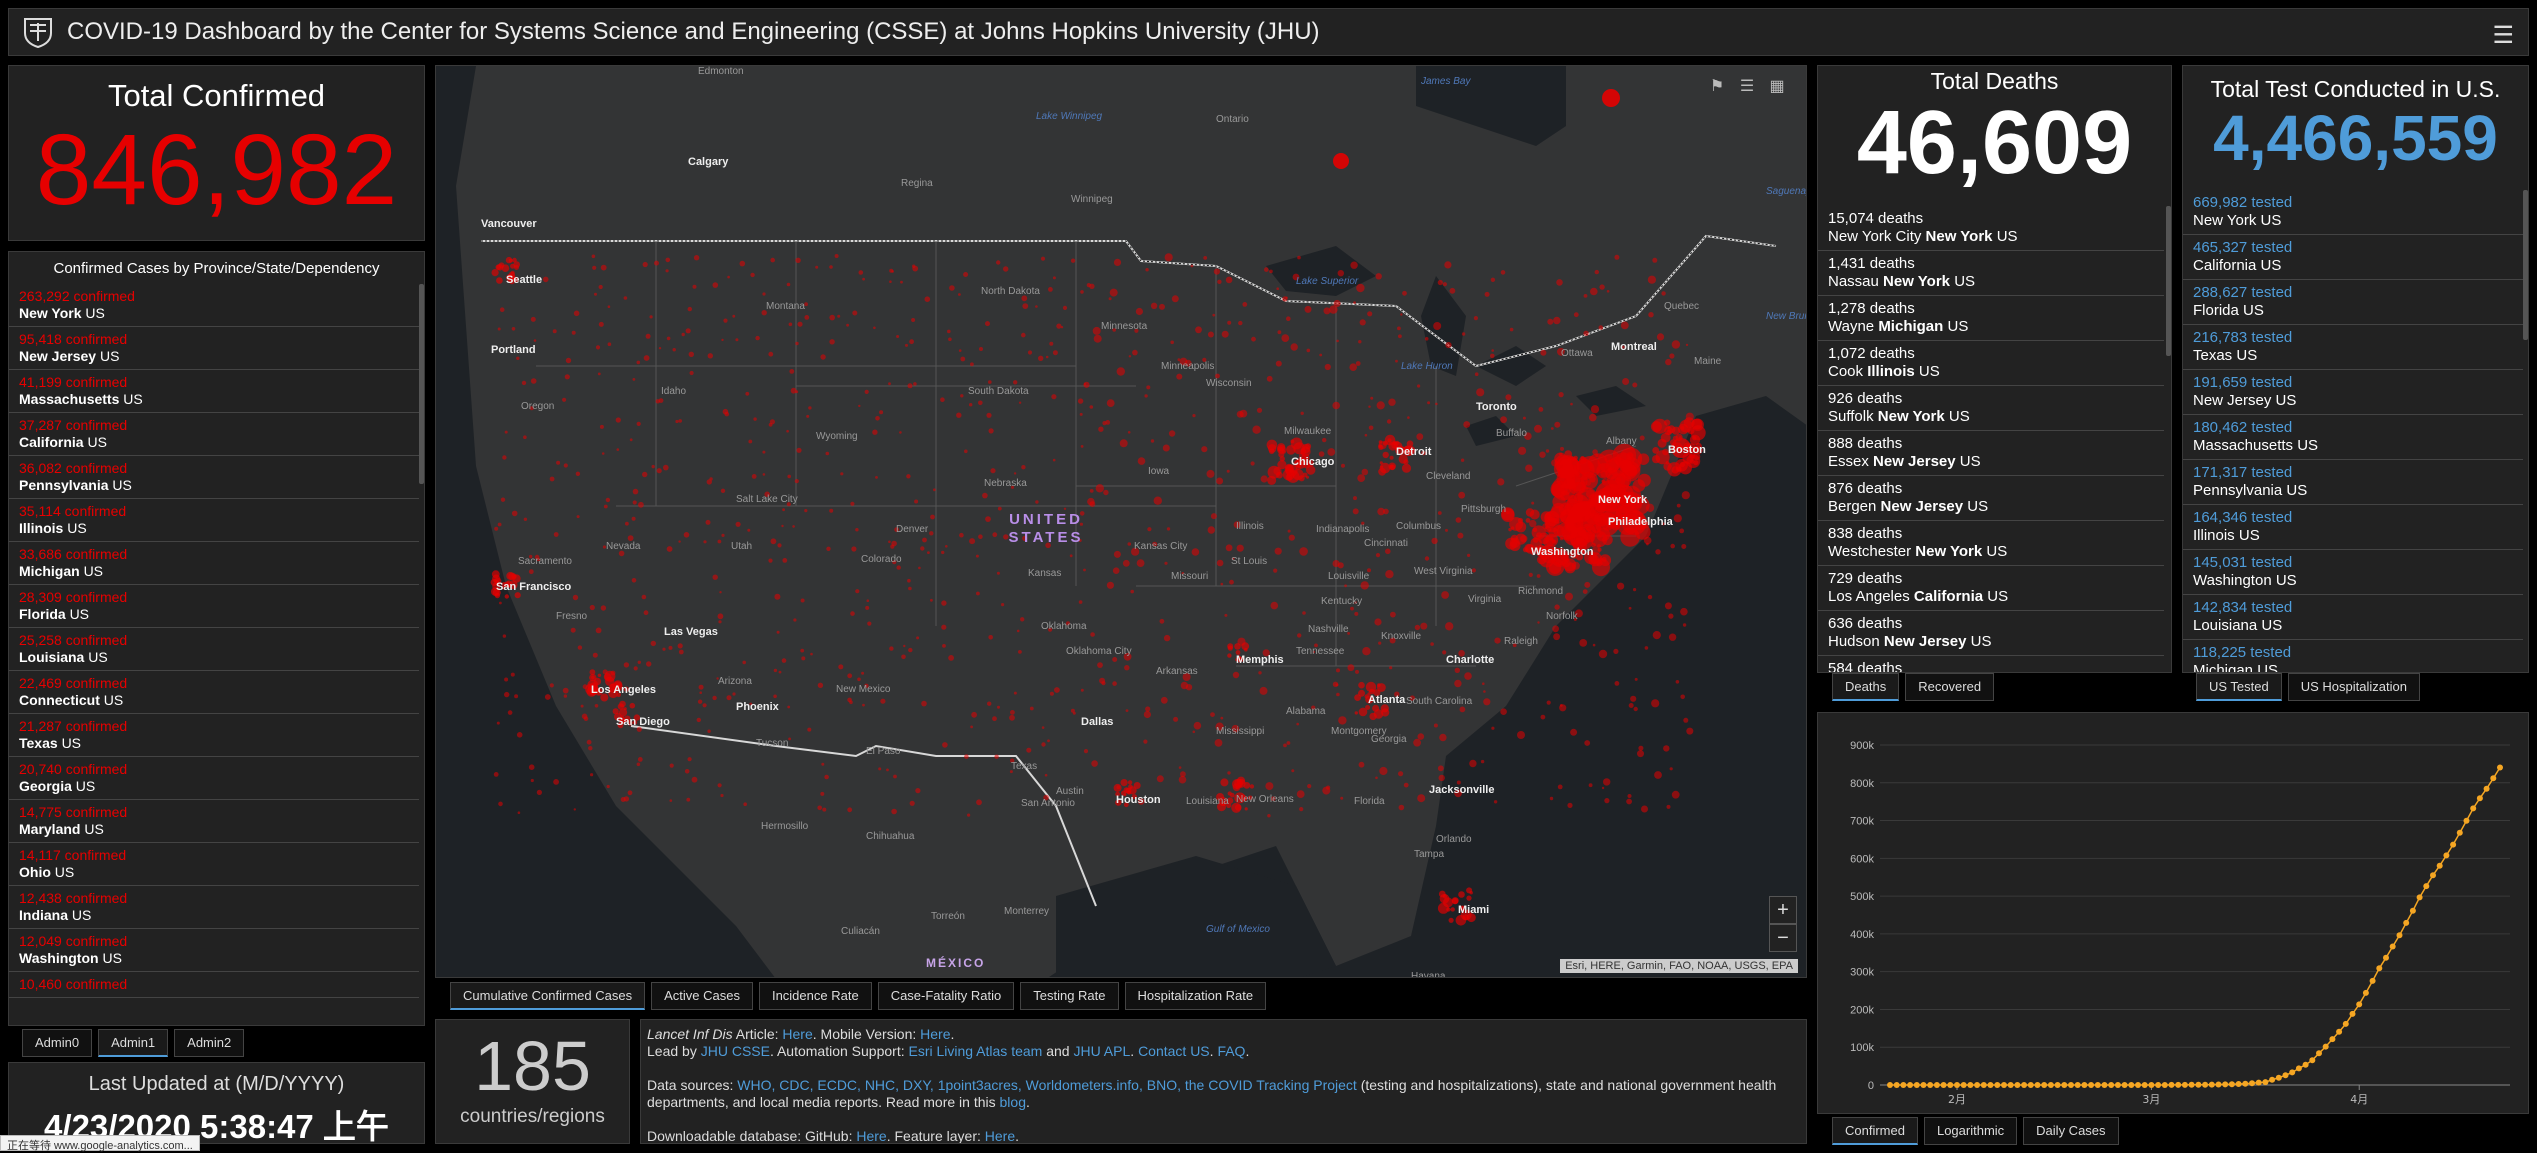 This screenshot has width=2537, height=1153. Describe the element at coordinates (1991, 453) in the screenshot. I see `deaths-list-item: 888 deaths Essex New Jersey US` at that location.